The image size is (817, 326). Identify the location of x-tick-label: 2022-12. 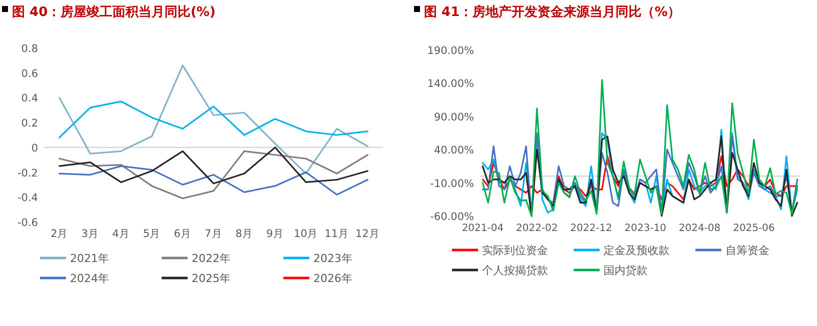
(591, 228).